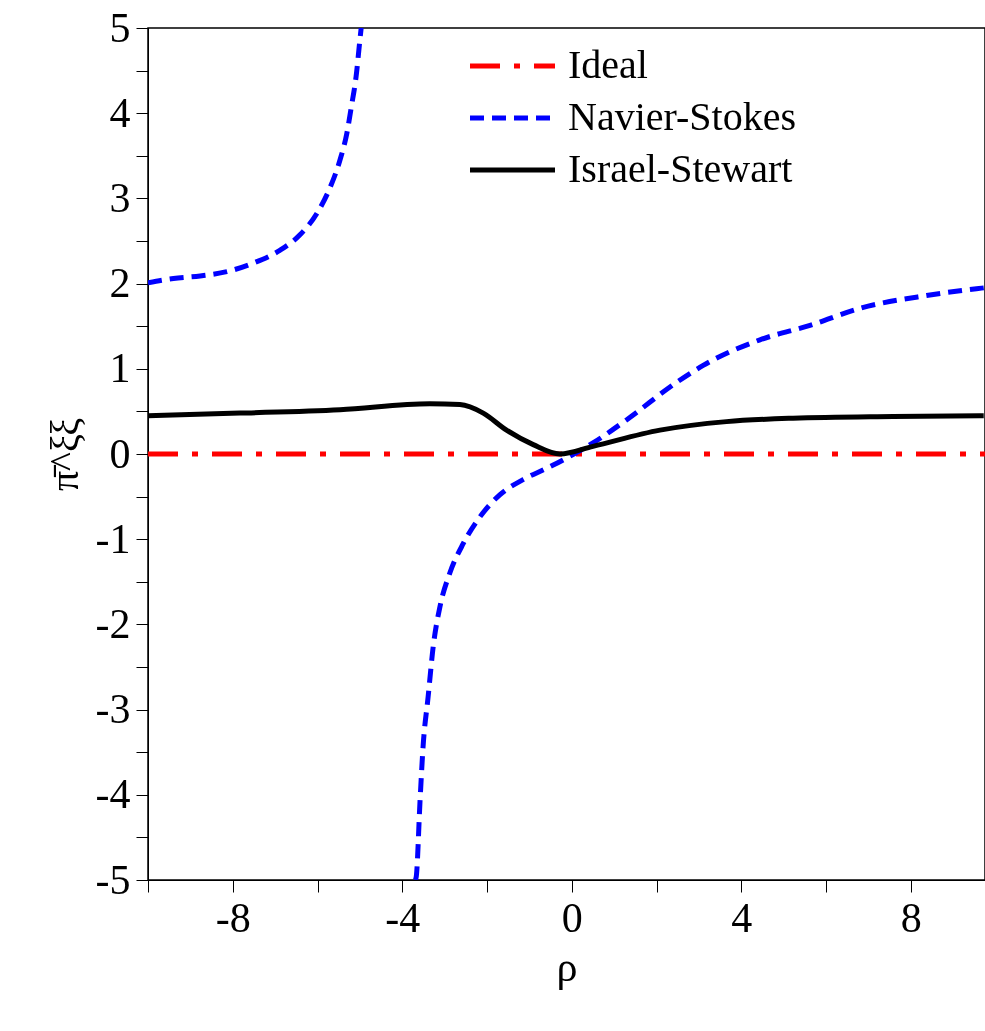  What do you see at coordinates (911, 917) in the screenshot?
I see `x-tick-label: 8` at bounding box center [911, 917].